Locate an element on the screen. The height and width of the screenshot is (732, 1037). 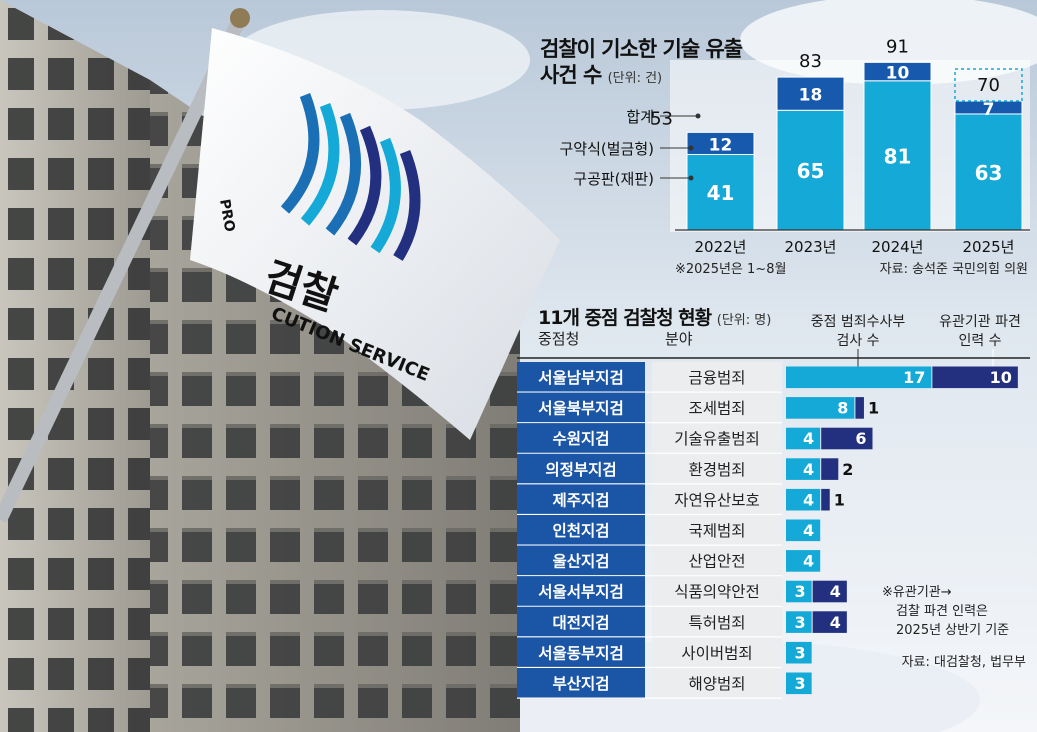
bar-upper-label-2025년: 7 is located at coordinates (989, 110).